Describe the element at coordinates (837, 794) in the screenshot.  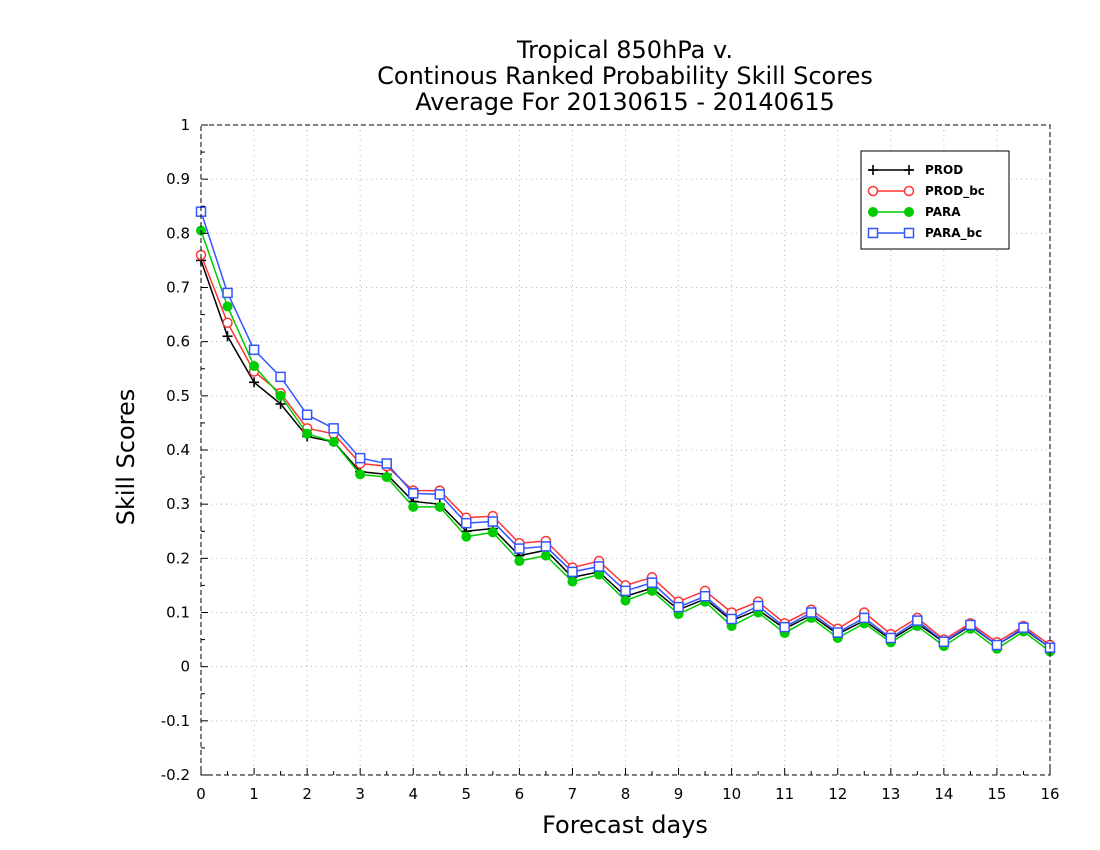
I see `x-tick-label: 12` at that location.